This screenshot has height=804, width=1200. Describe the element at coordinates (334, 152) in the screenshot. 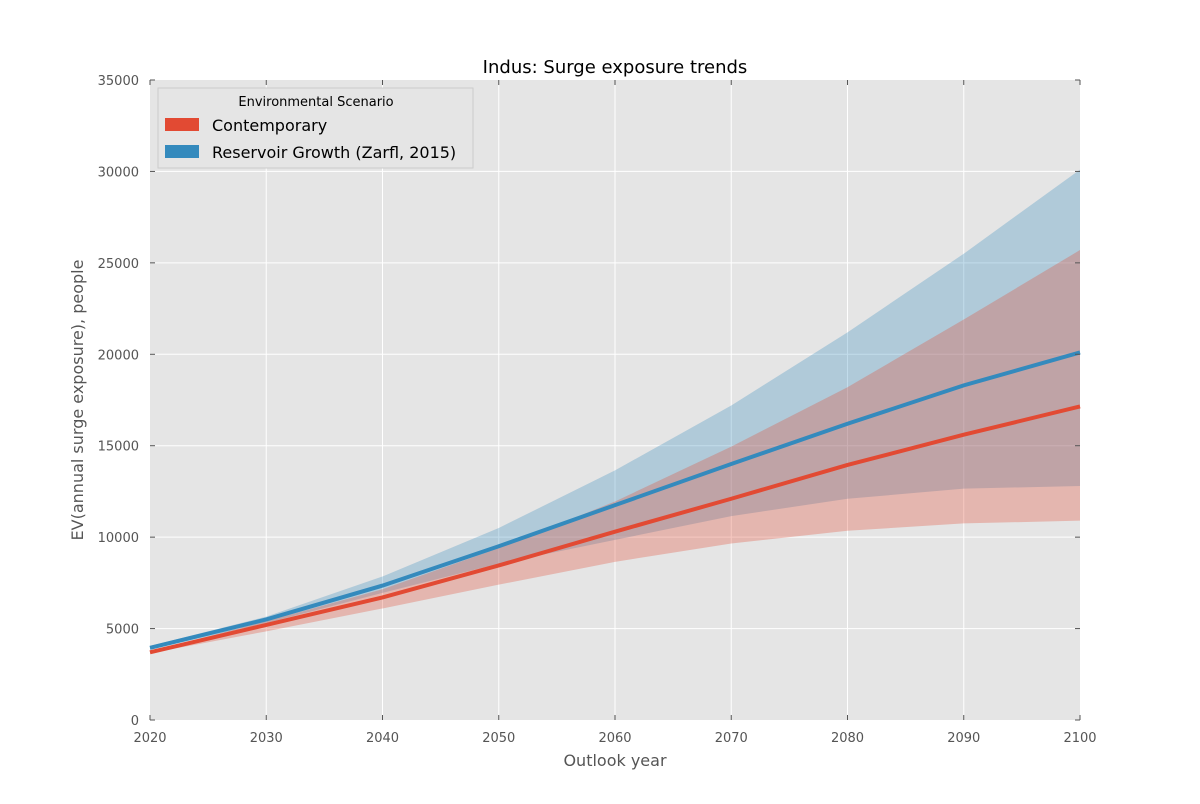

I see `legend-label-reservoir-growth: Reservoir Growth (Zarfl, 2015)` at that location.